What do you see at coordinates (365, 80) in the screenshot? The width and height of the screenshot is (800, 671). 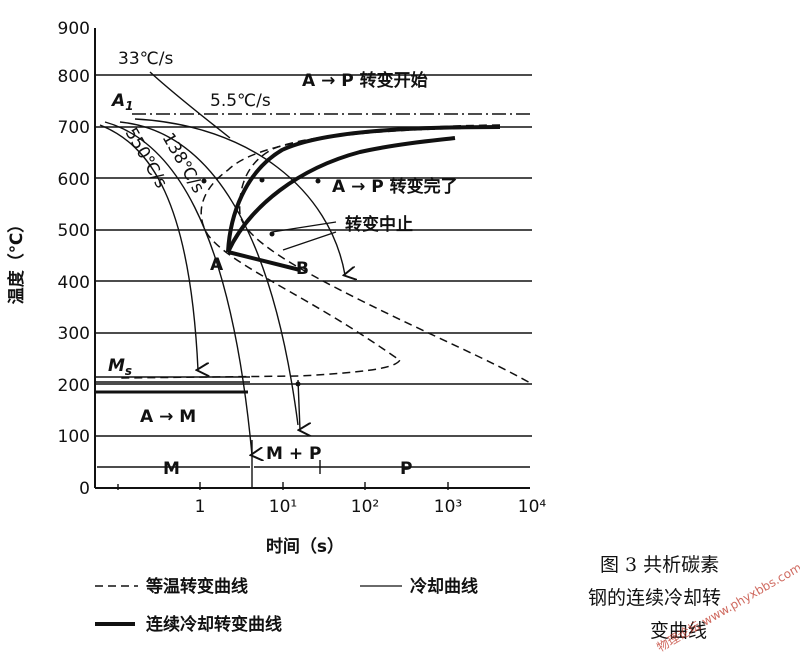 I see `ap-start-label: A → P 转变开始` at bounding box center [365, 80].